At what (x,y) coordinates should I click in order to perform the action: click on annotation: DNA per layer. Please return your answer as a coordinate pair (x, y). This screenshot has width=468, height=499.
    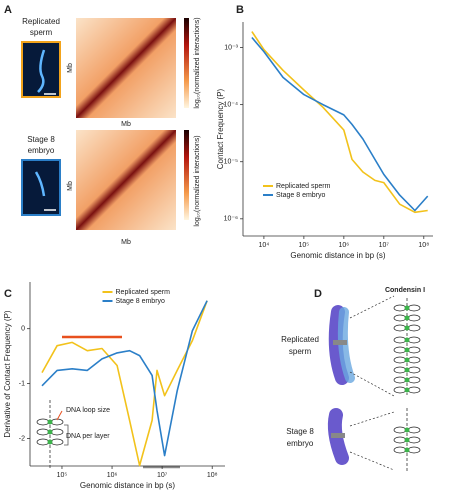
    Looking at the image, I should click on (88, 436).